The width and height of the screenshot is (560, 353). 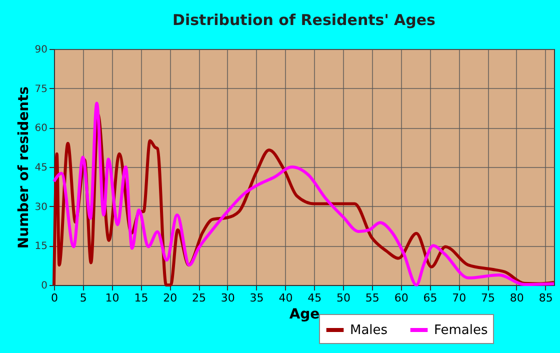 What do you see at coordinates (141, 298) in the screenshot?
I see `x-tick-label: 15` at bounding box center [141, 298].